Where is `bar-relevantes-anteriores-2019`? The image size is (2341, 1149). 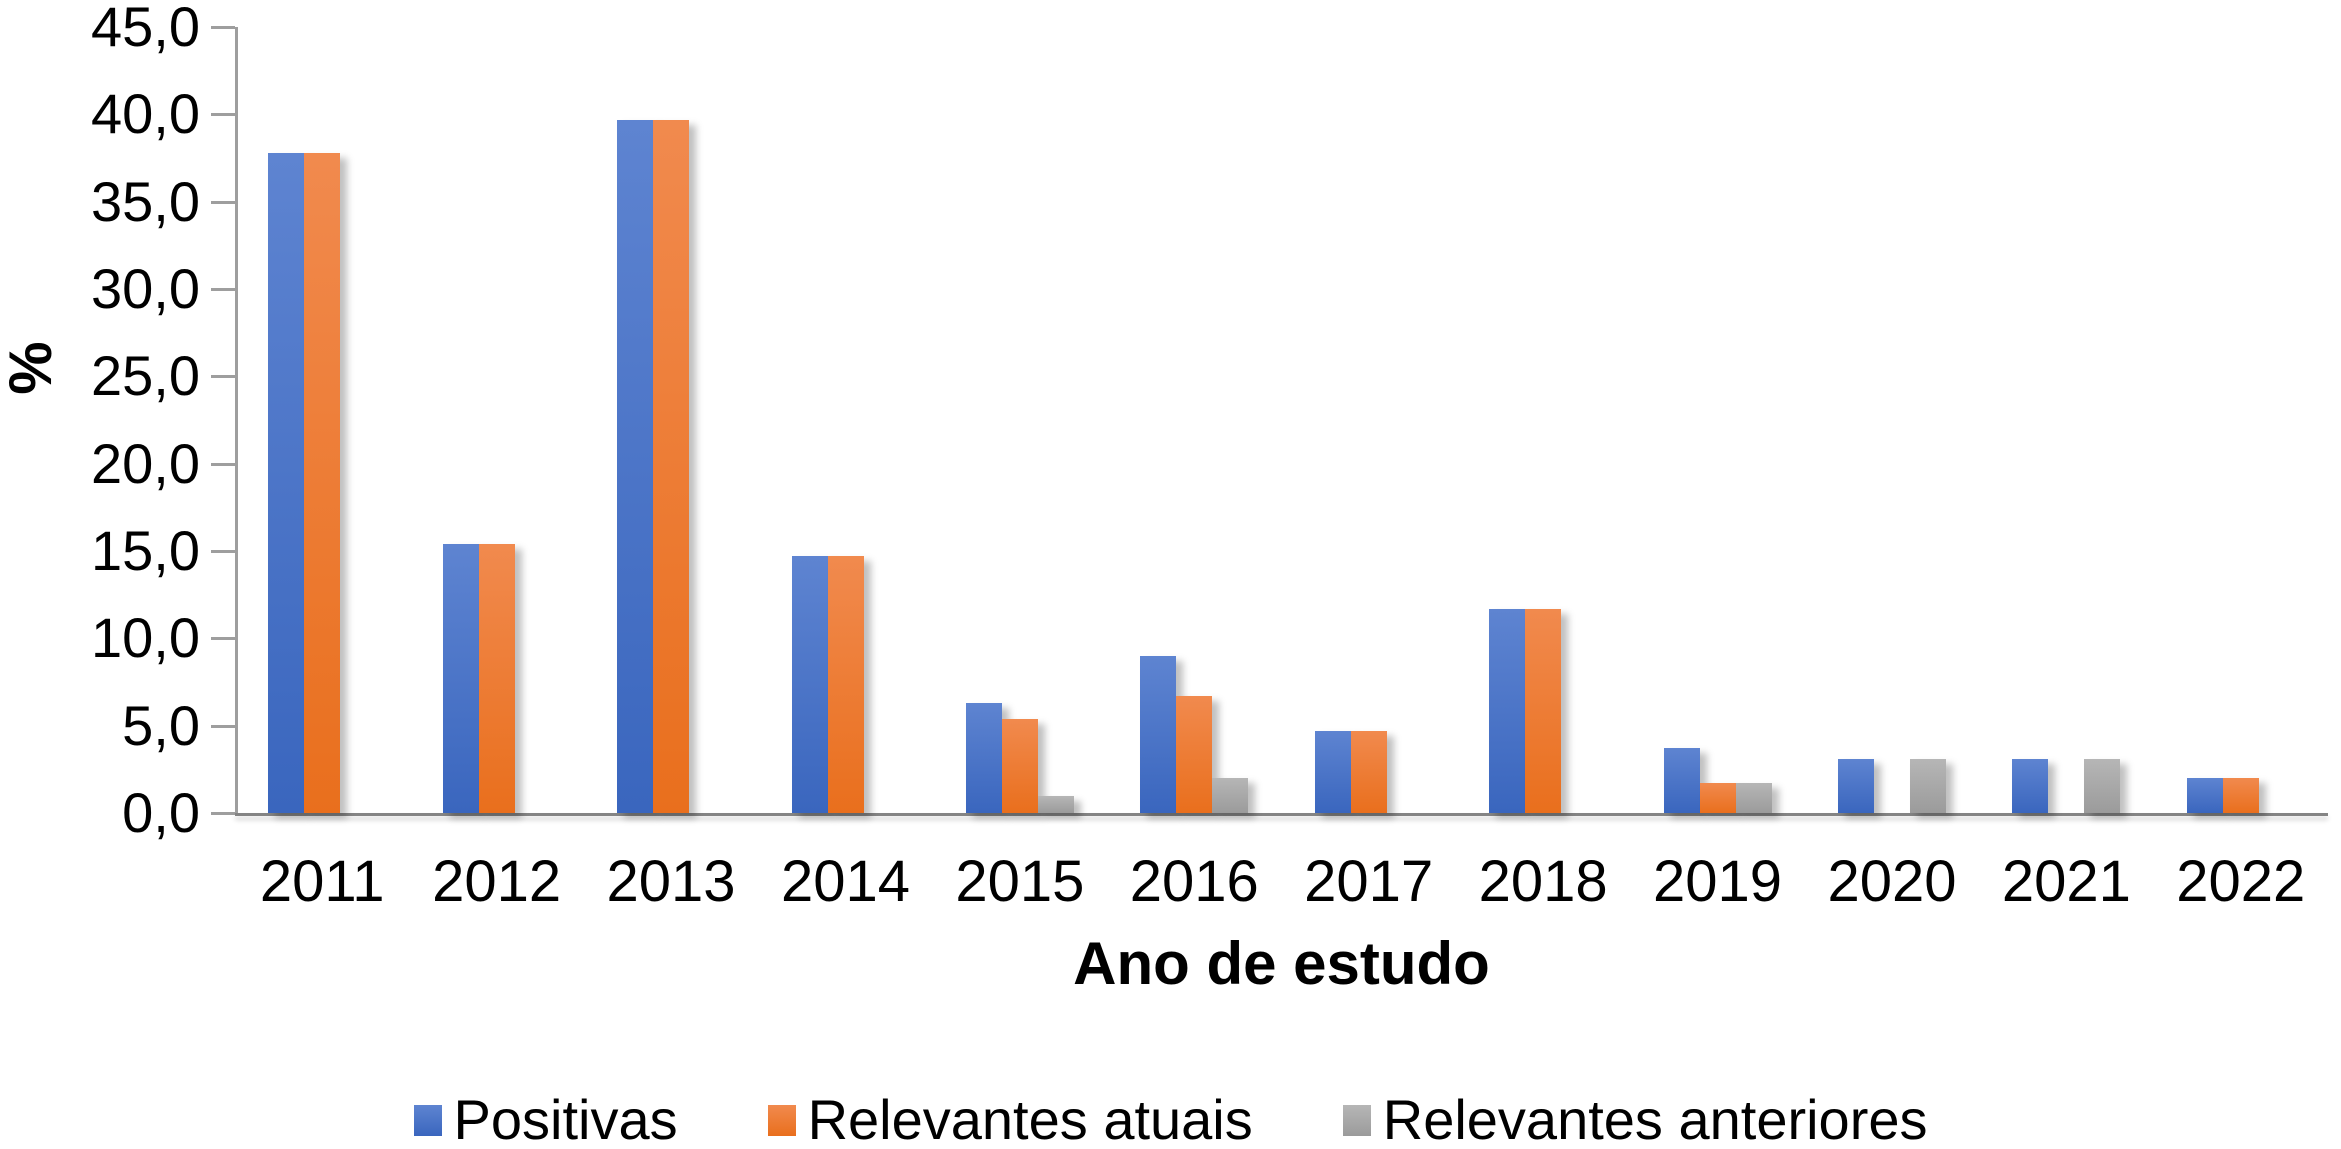
bar-relevantes-anteriores-2019 is located at coordinates (1753, 798).